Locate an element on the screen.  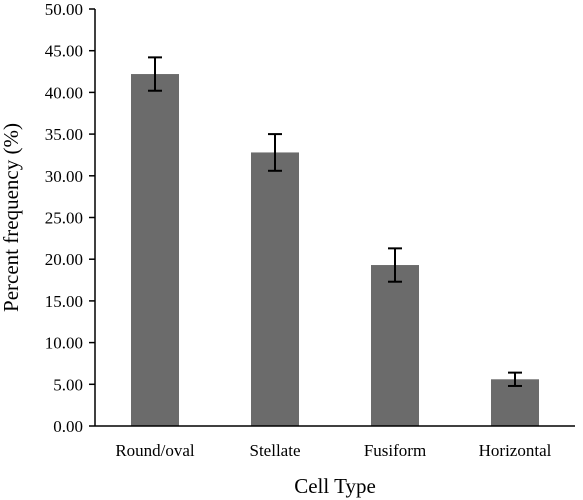
y-tick-label: 45.00 is located at coordinates (64, 51).